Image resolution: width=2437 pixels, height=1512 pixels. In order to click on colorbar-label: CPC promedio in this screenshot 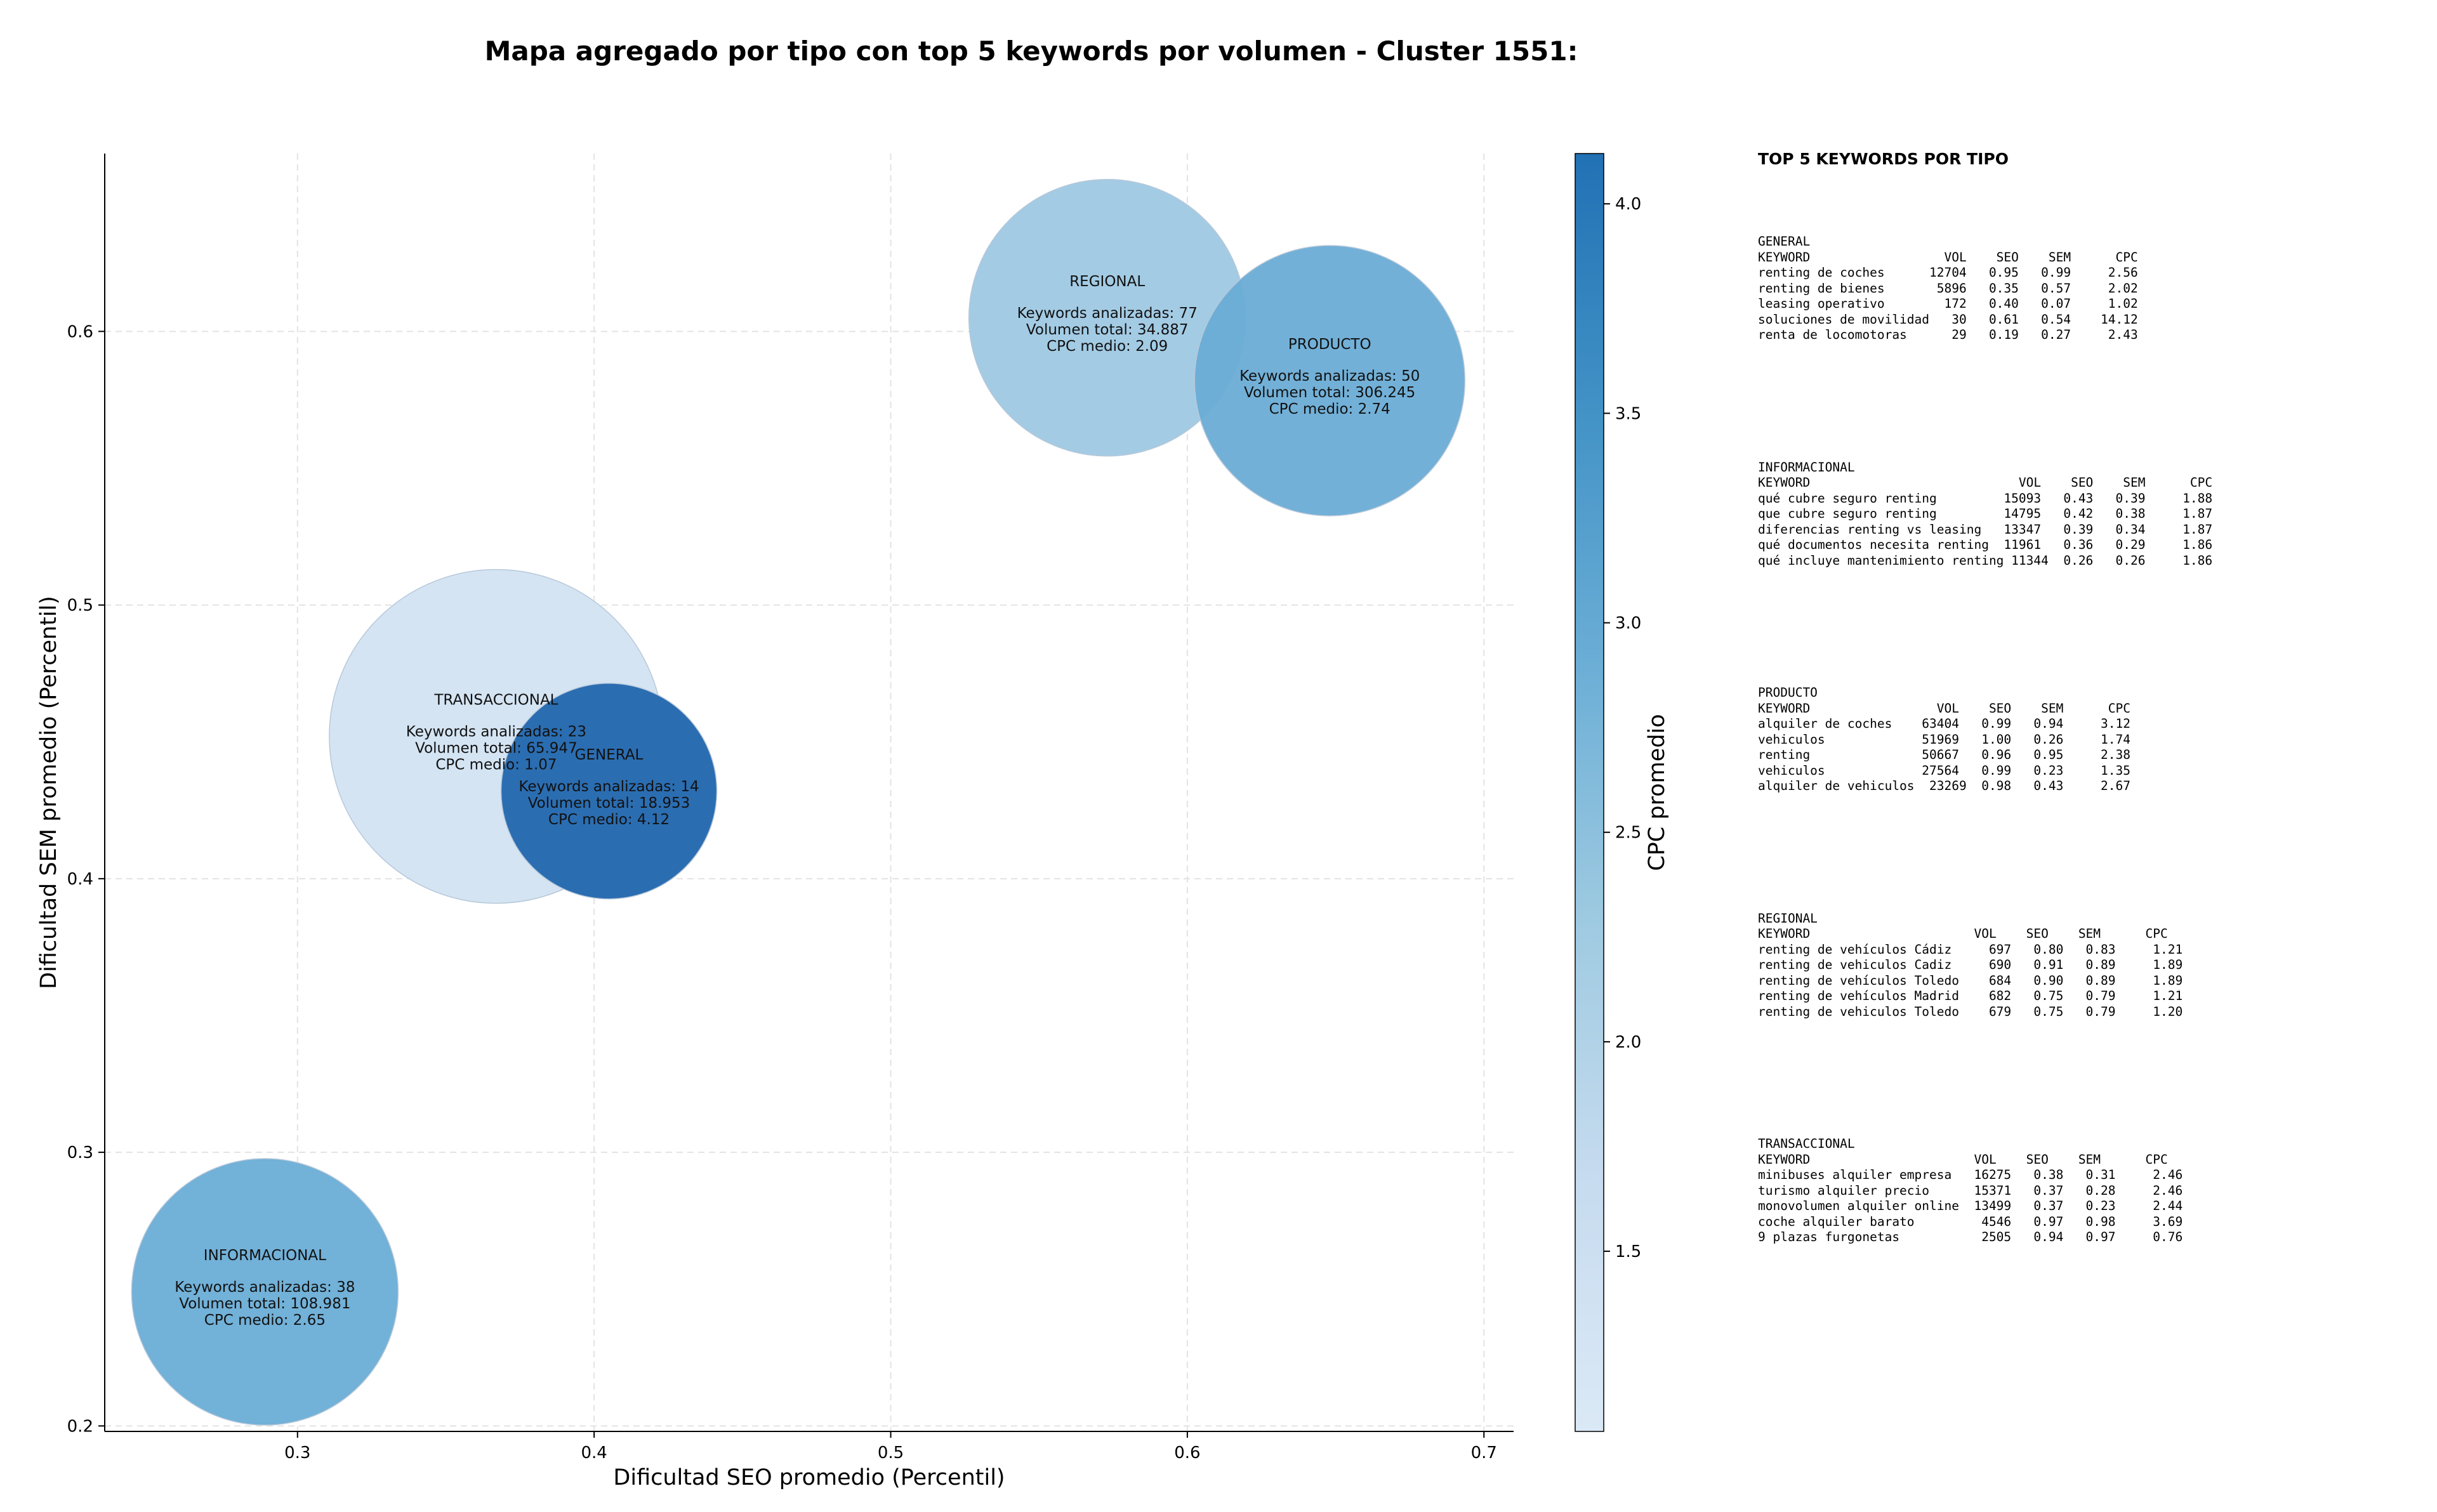, I will do `click(1657, 793)`.